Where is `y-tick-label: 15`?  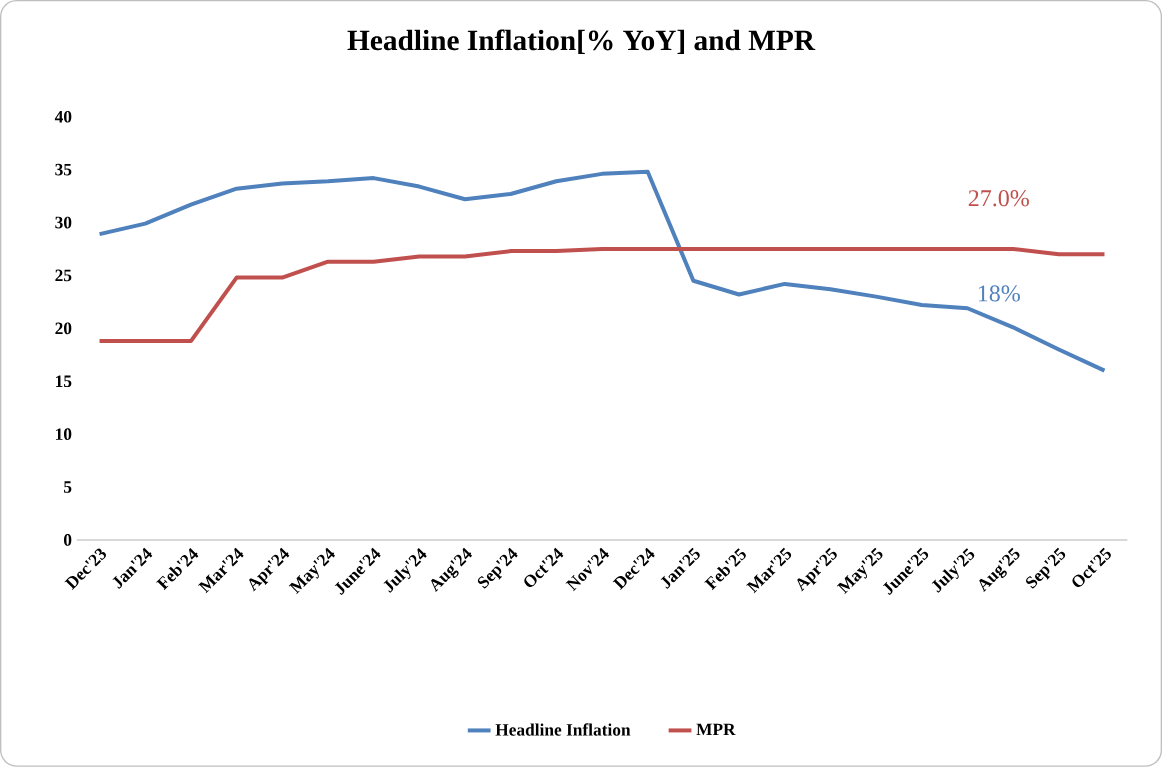 y-tick-label: 15 is located at coordinates (64, 381).